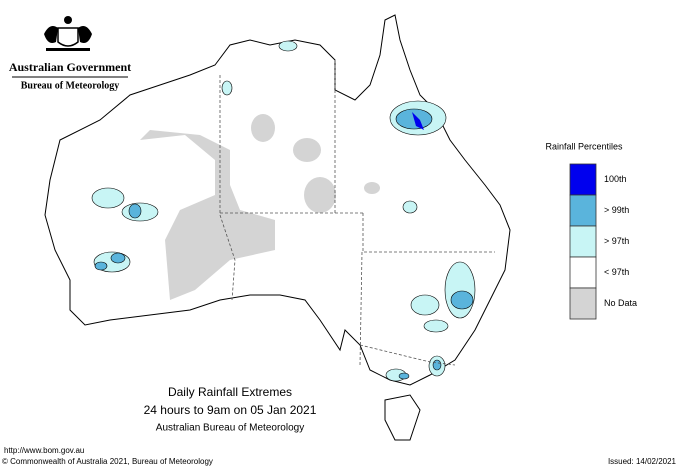  I want to click on legend-label: 100th, so click(615, 179).